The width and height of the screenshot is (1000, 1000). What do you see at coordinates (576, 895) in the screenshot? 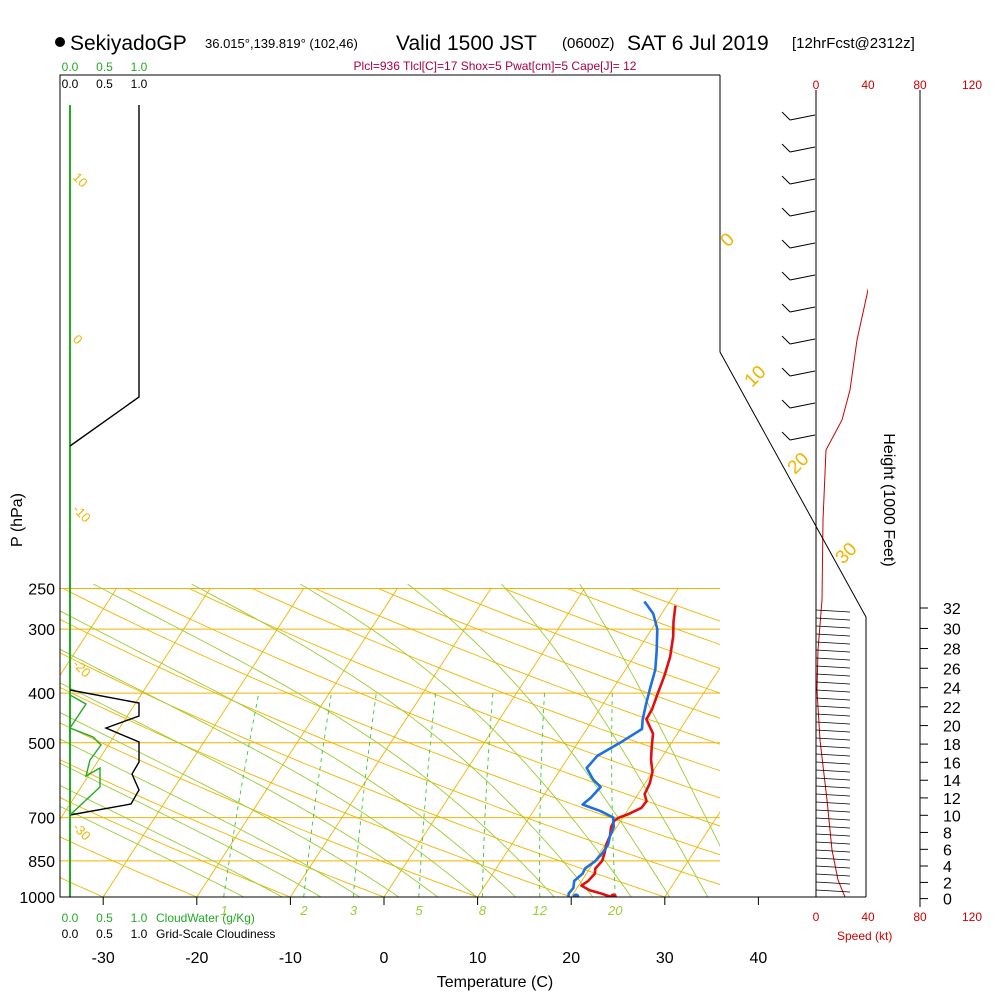
I see `surface-dewpoint-dot` at bounding box center [576, 895].